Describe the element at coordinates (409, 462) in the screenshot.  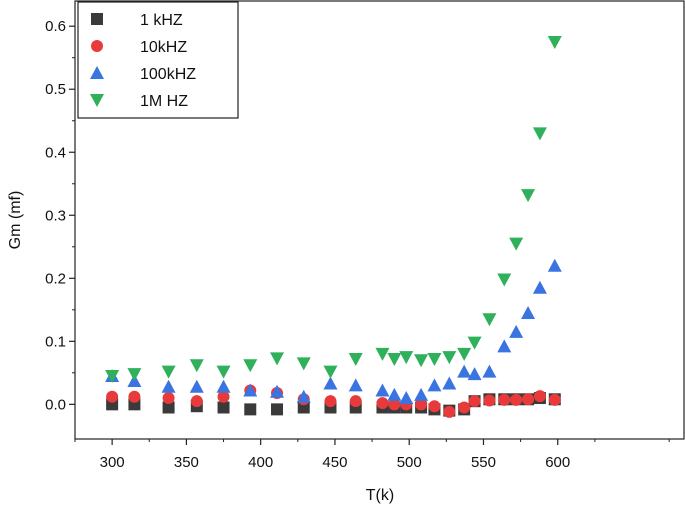
I see `x-tick-label: 500` at that location.